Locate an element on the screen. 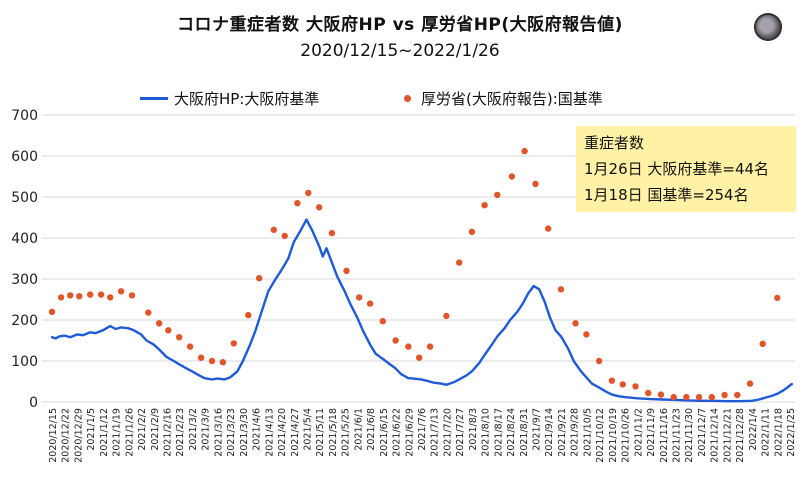 This screenshot has width=800, height=481. x-tick-label: 2022/1/18 is located at coordinates (778, 432).